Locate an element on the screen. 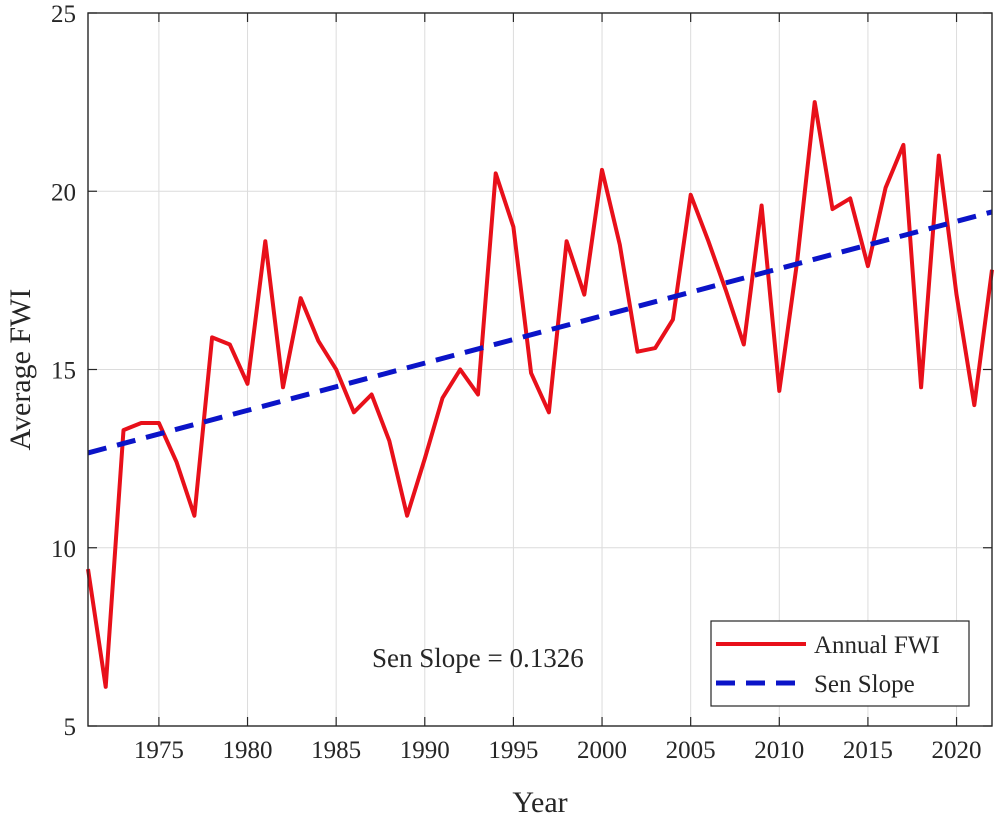  x-axis-label: Year is located at coordinates (539, 800).